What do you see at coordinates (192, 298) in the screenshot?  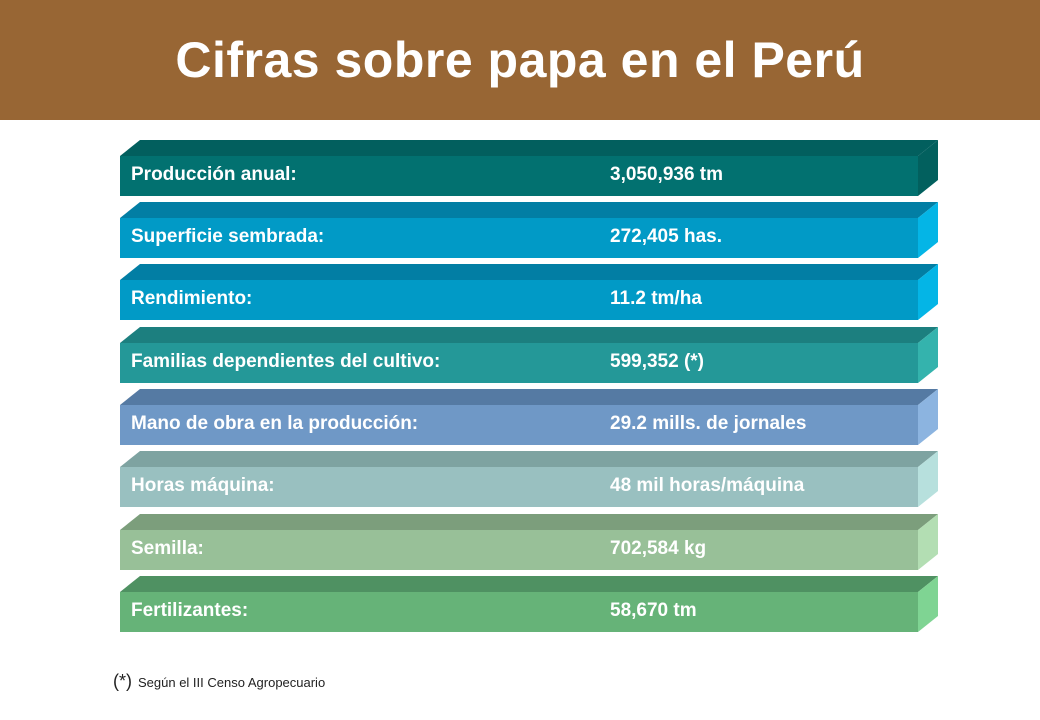 I see `row-label: Rendimiento:` at bounding box center [192, 298].